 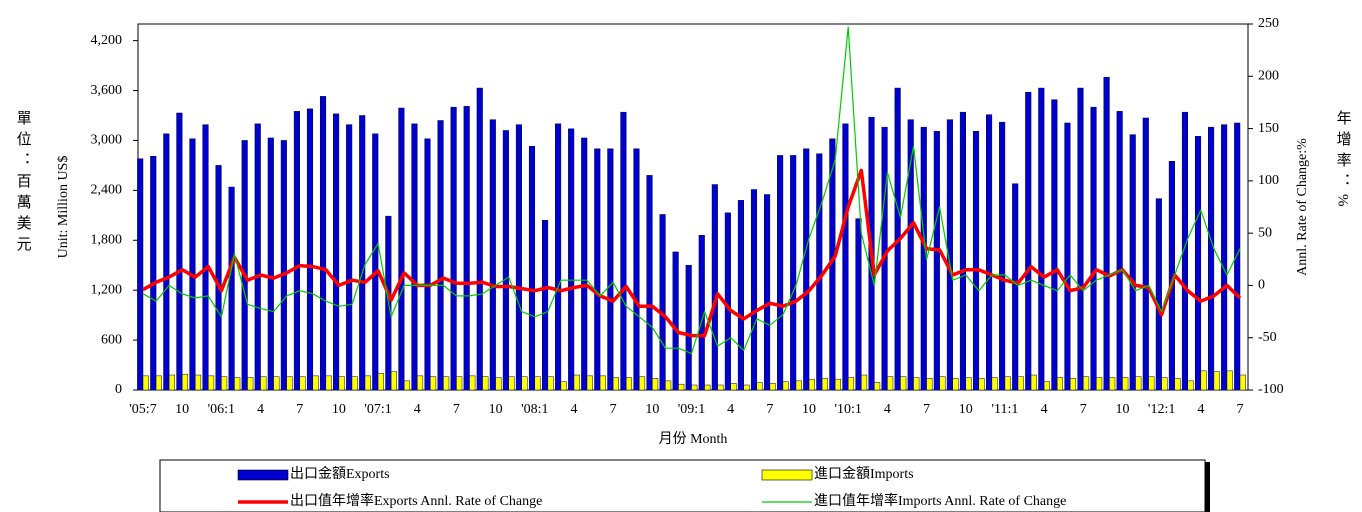 What do you see at coordinates (107, 40) in the screenshot?
I see `y-tick-label: 4,200` at bounding box center [107, 40].